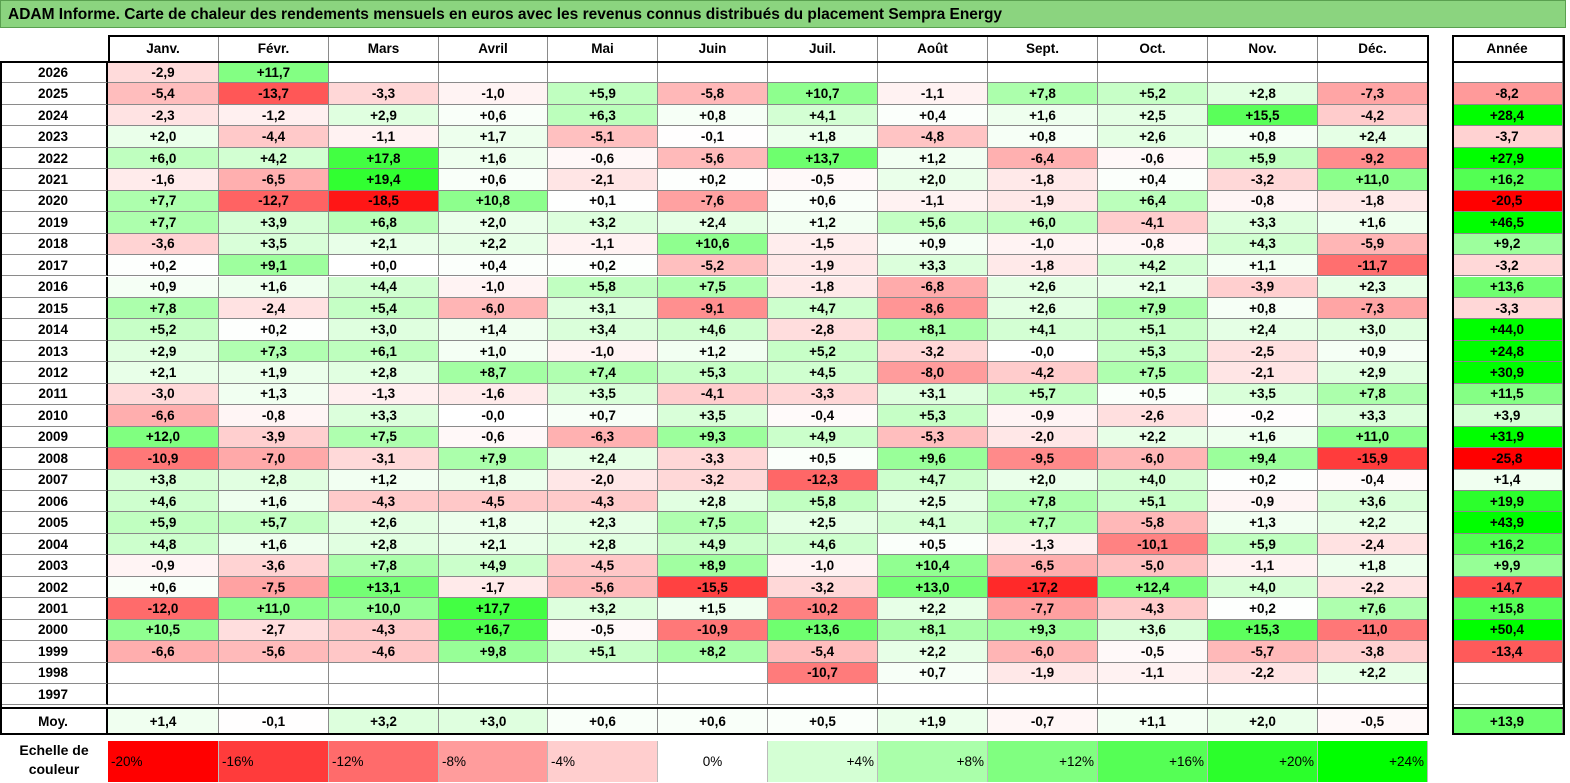  I want to click on color-scale-stop: +8%, so click(933, 761).